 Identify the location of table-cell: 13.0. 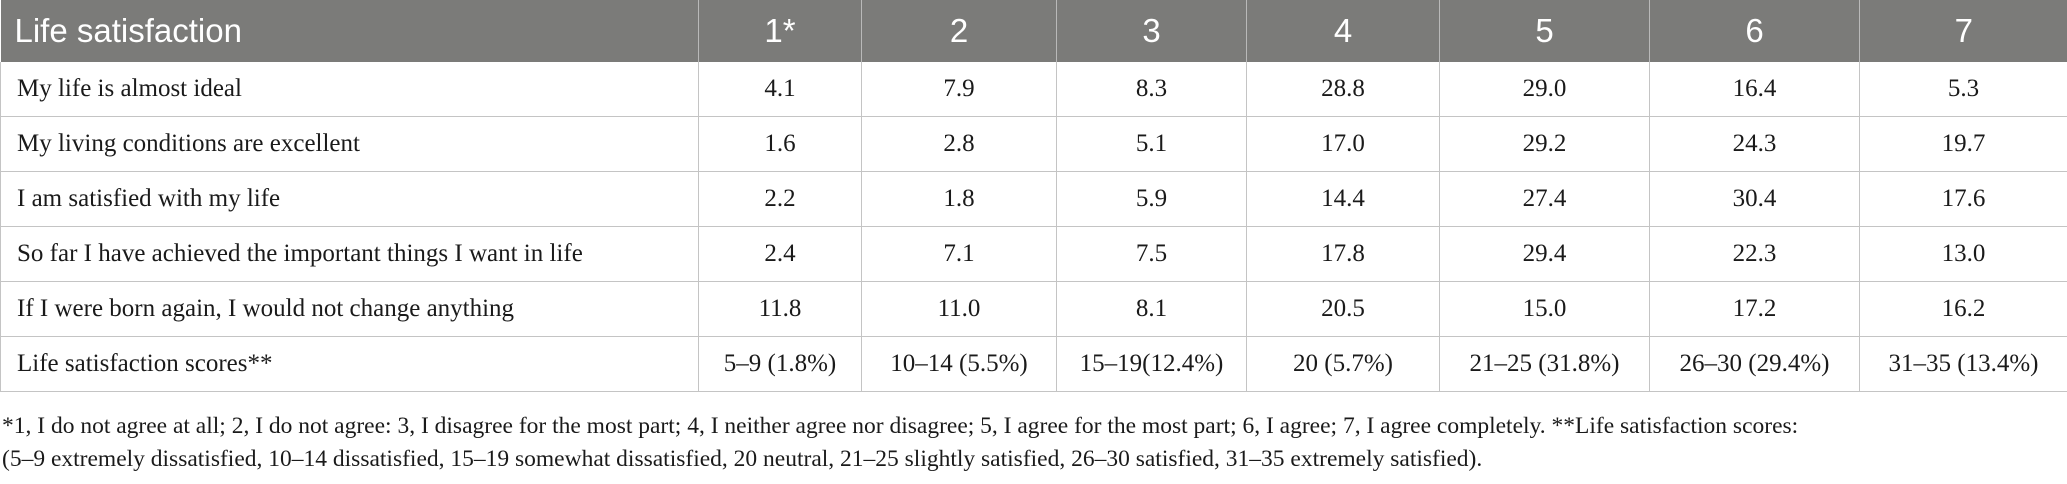
(1963, 254).